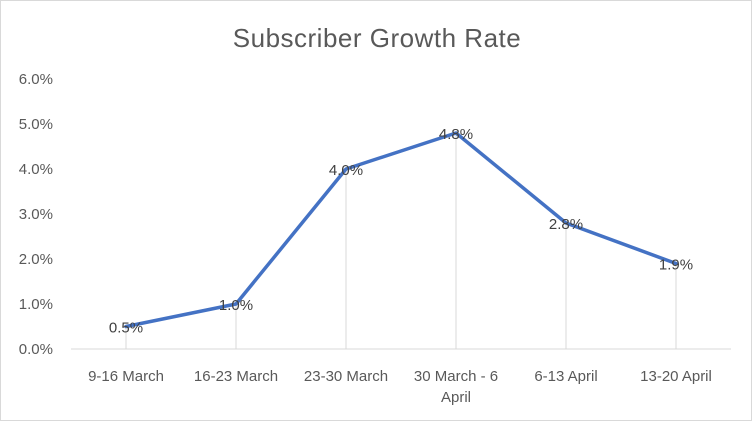 Image resolution: width=752 pixels, height=422 pixels. I want to click on x-tick-label: 13-20 April, so click(676, 376).